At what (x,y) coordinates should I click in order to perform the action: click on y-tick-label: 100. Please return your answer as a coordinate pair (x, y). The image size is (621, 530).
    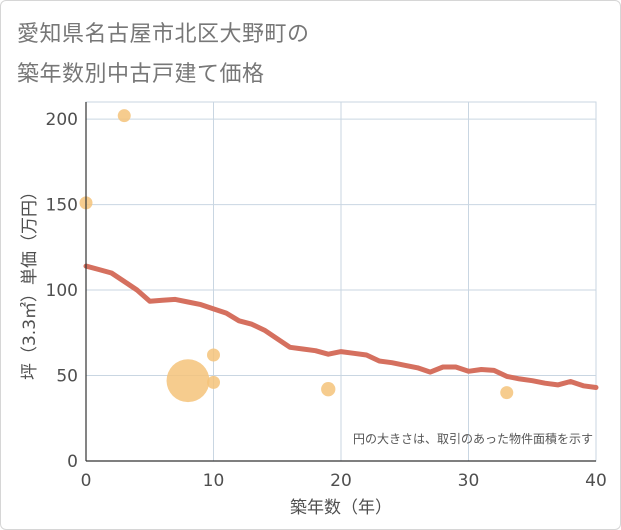
    Looking at the image, I should click on (62, 291).